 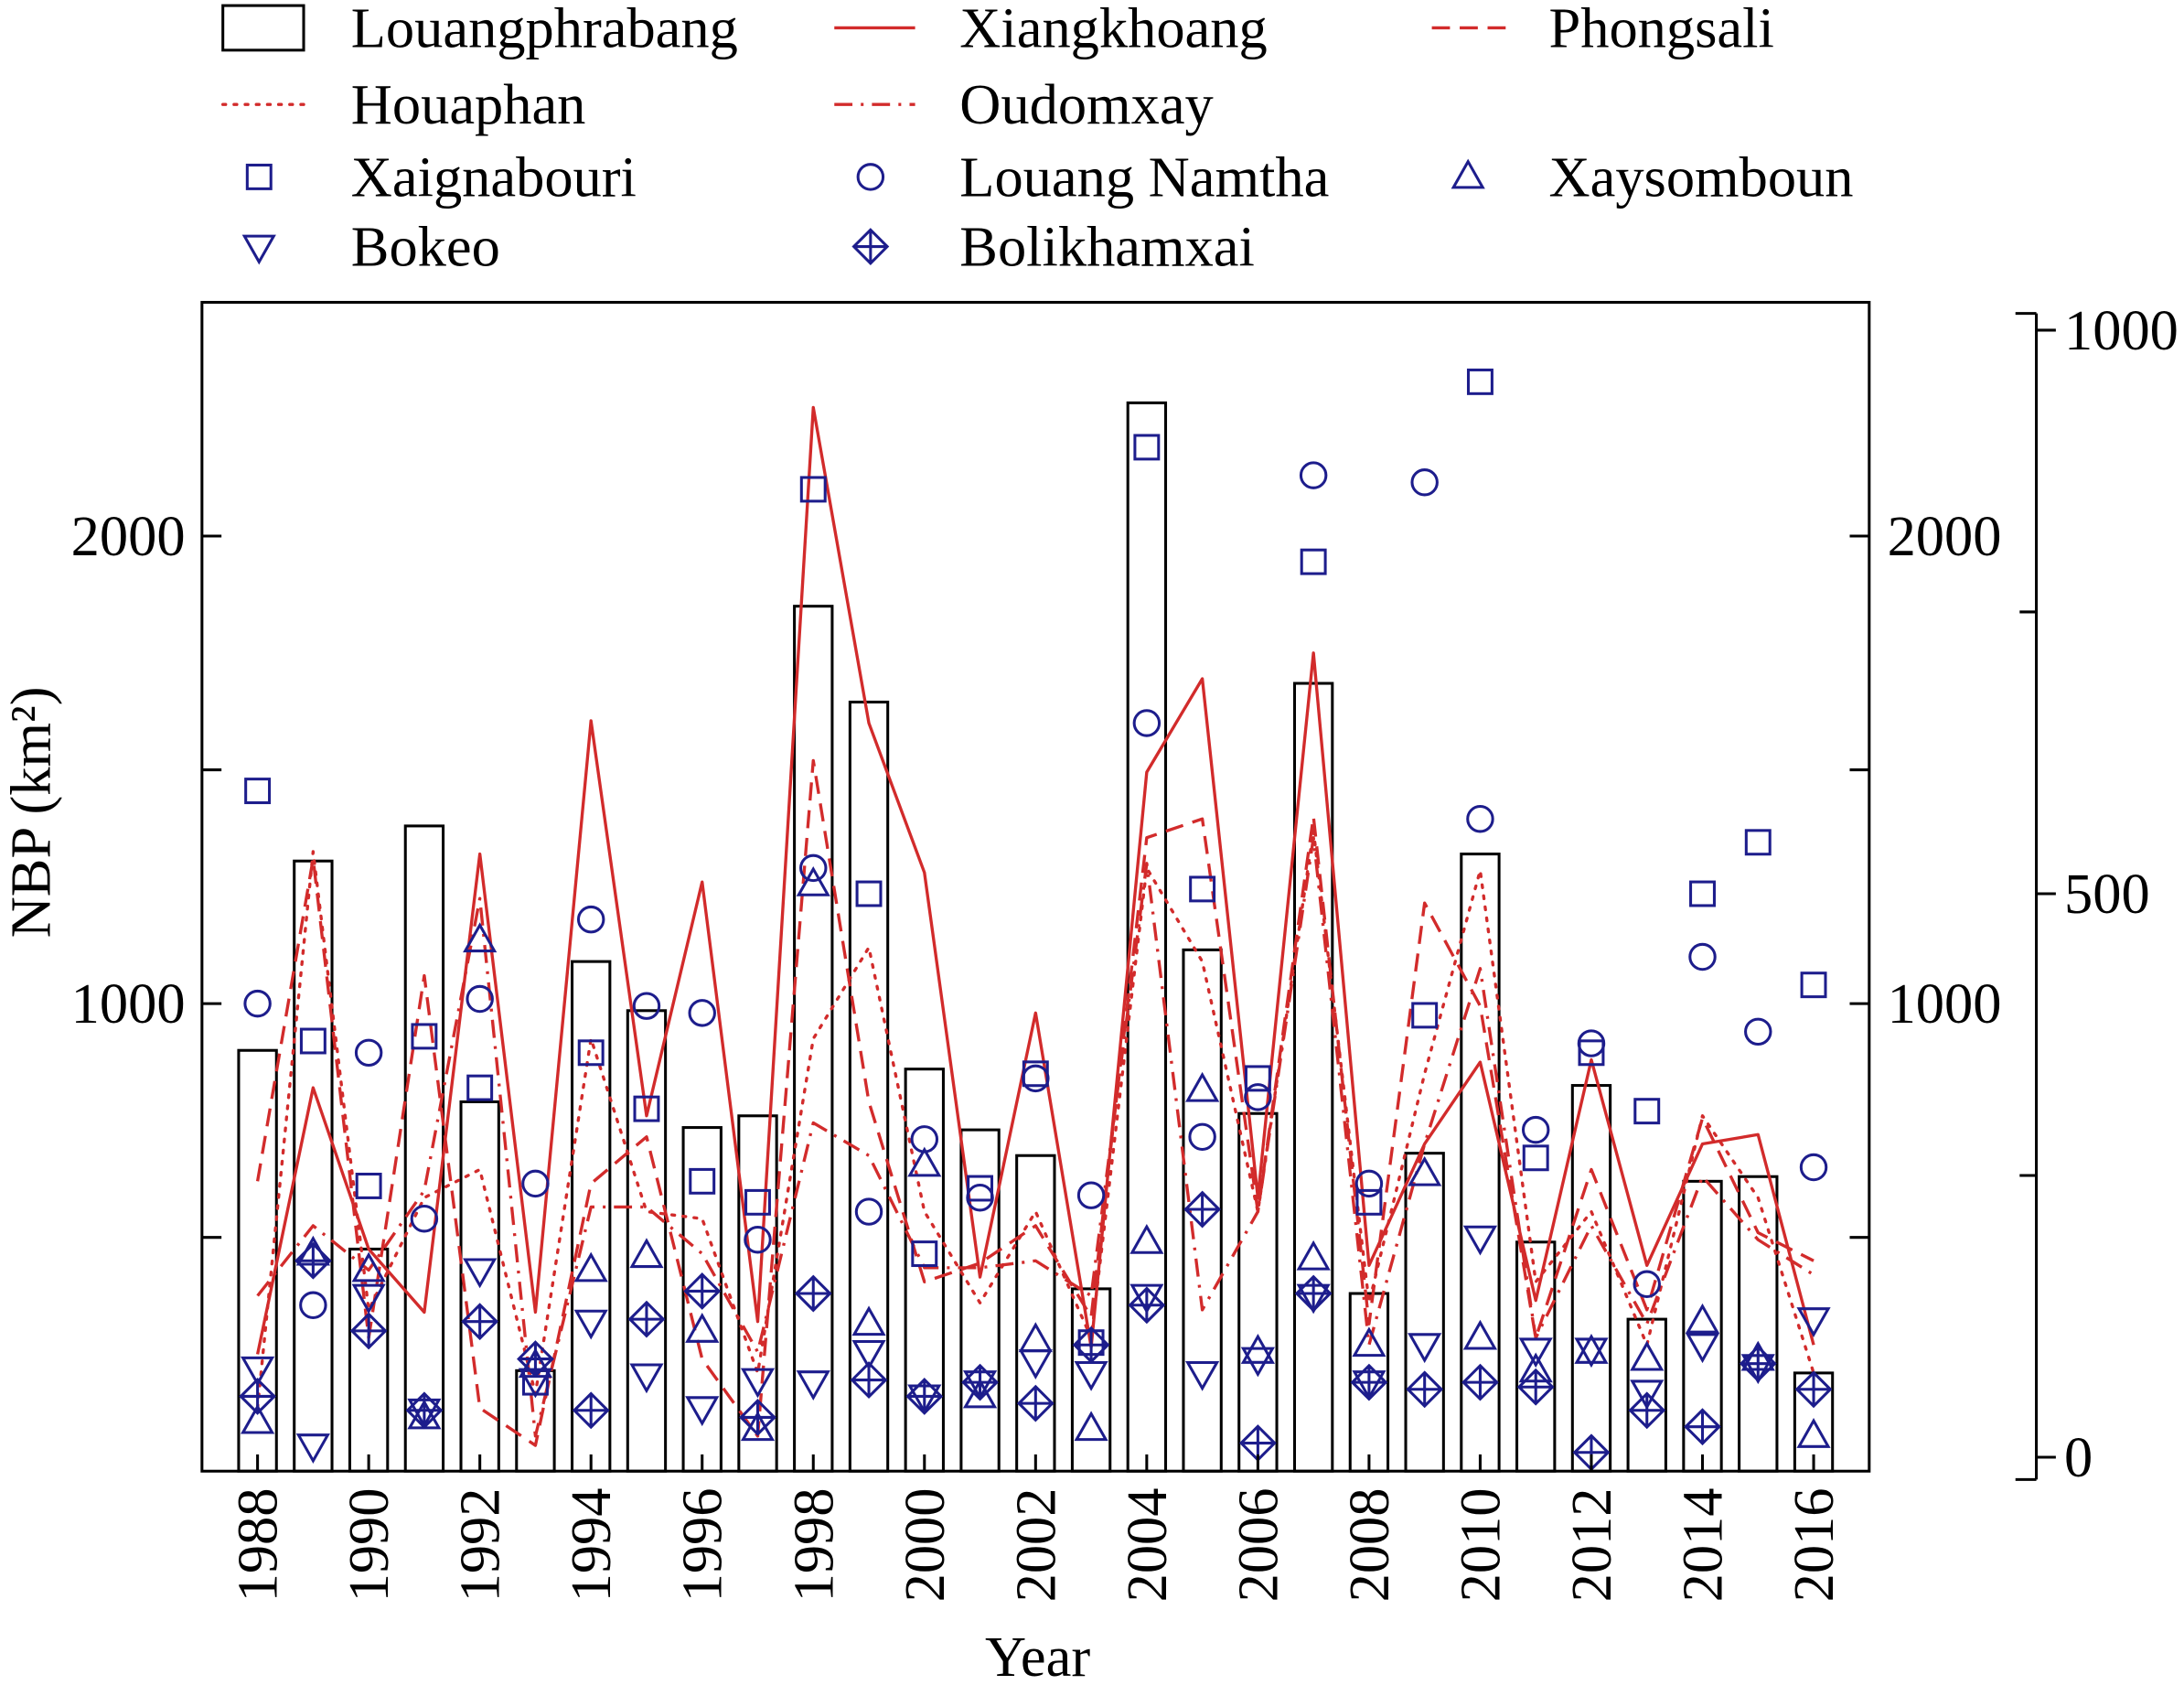 What do you see at coordinates (1480, 1240) in the screenshot?
I see `point-bokeo-2010` at bounding box center [1480, 1240].